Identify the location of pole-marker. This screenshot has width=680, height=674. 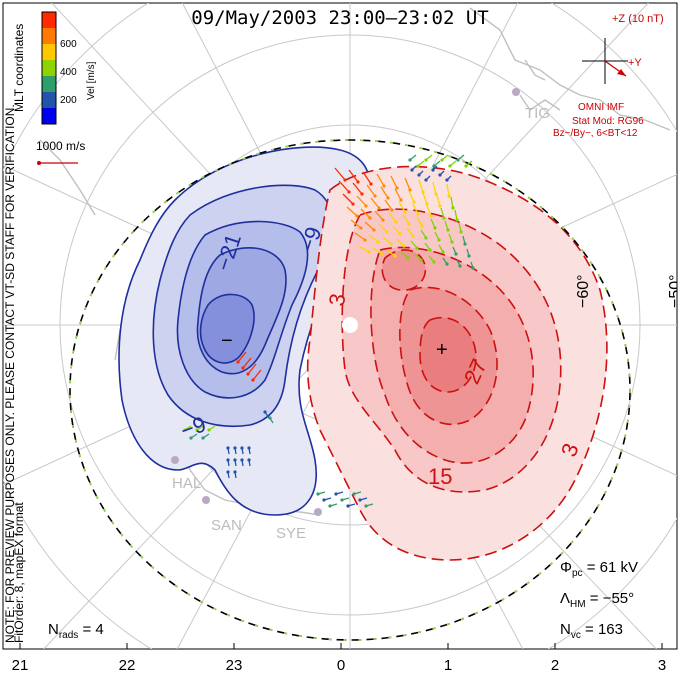
(350, 325).